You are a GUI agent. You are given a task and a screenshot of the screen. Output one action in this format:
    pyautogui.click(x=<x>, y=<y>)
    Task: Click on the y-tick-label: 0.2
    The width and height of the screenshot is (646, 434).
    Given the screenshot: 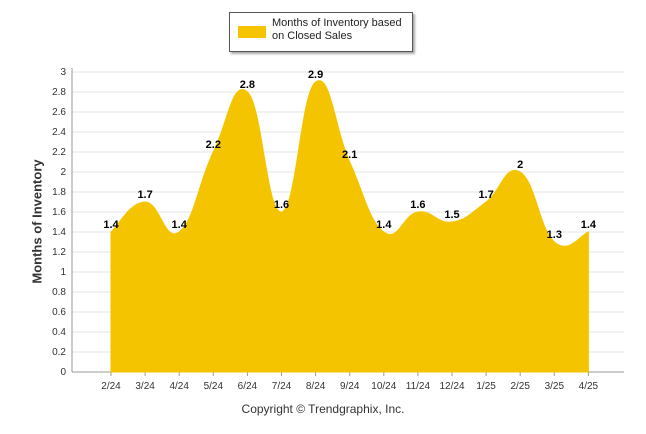 What is the action you would take?
    pyautogui.click(x=59, y=352)
    